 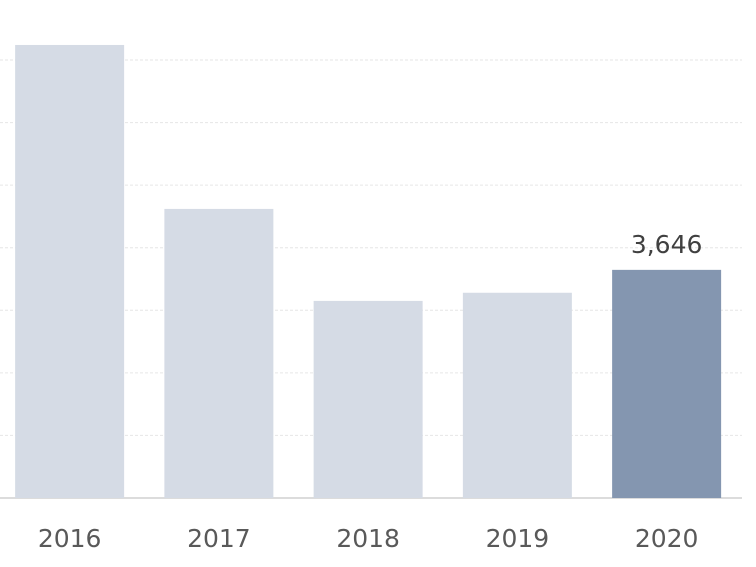 What do you see at coordinates (70, 538) in the screenshot?
I see `x-tick-label: 2016` at bounding box center [70, 538].